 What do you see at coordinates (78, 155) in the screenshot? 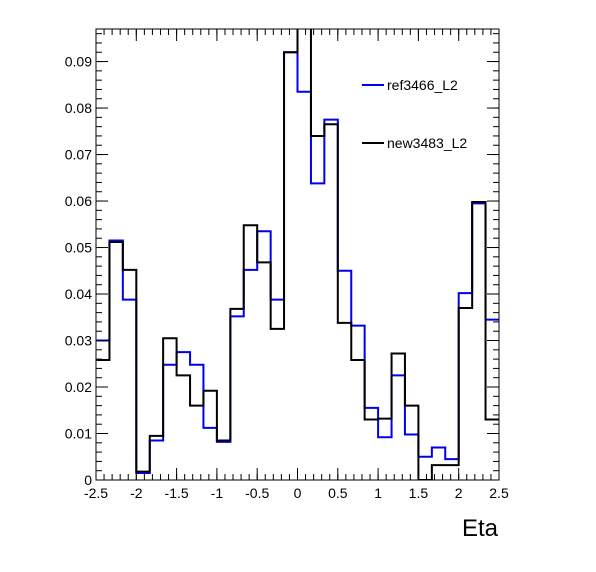
I see `y-tick-label: 0.07` at bounding box center [78, 155].